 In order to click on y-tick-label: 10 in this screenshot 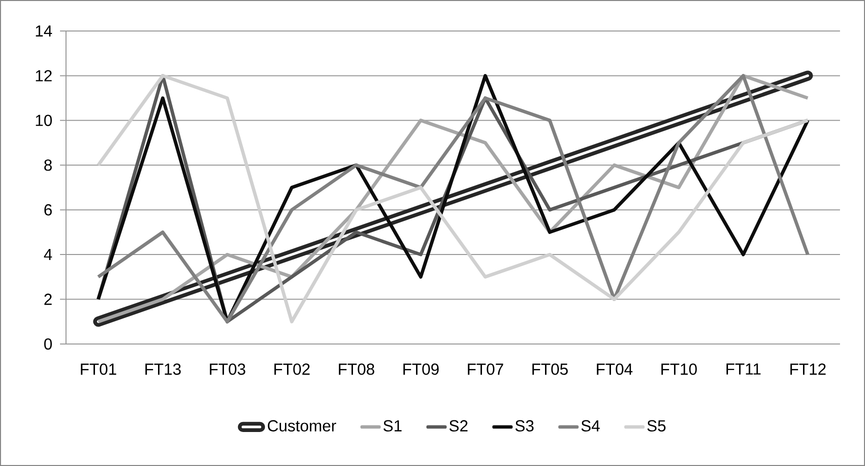, I will do `click(44, 120)`.